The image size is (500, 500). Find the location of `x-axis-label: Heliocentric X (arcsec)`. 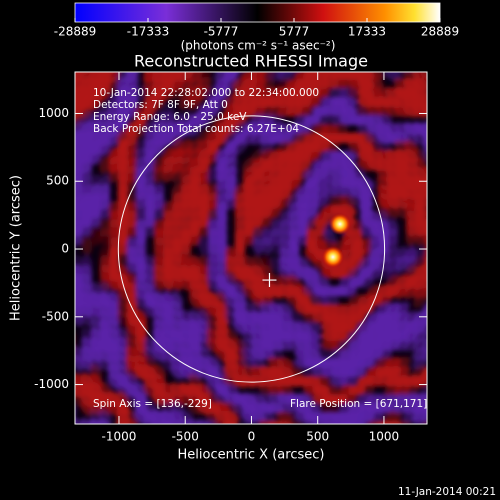

x-axis-label: Heliocentric X (arcsec) is located at coordinates (251, 455).